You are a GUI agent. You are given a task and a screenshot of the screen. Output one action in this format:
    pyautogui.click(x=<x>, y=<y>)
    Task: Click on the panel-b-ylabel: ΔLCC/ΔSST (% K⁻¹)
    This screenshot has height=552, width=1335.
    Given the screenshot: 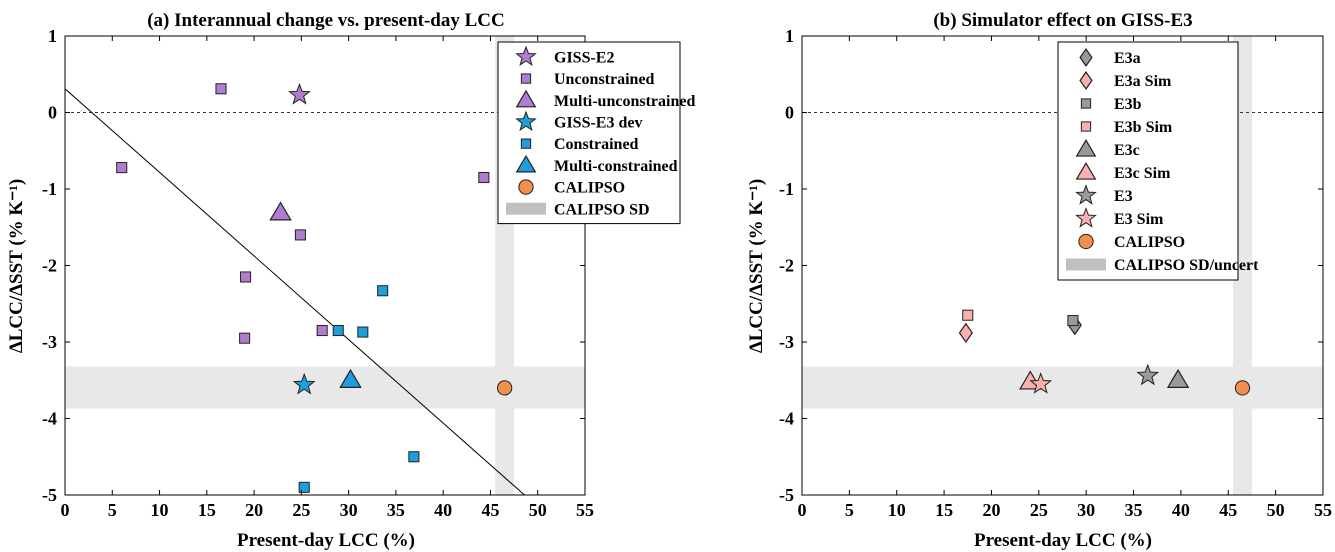 What is the action you would take?
    pyautogui.click(x=756, y=266)
    